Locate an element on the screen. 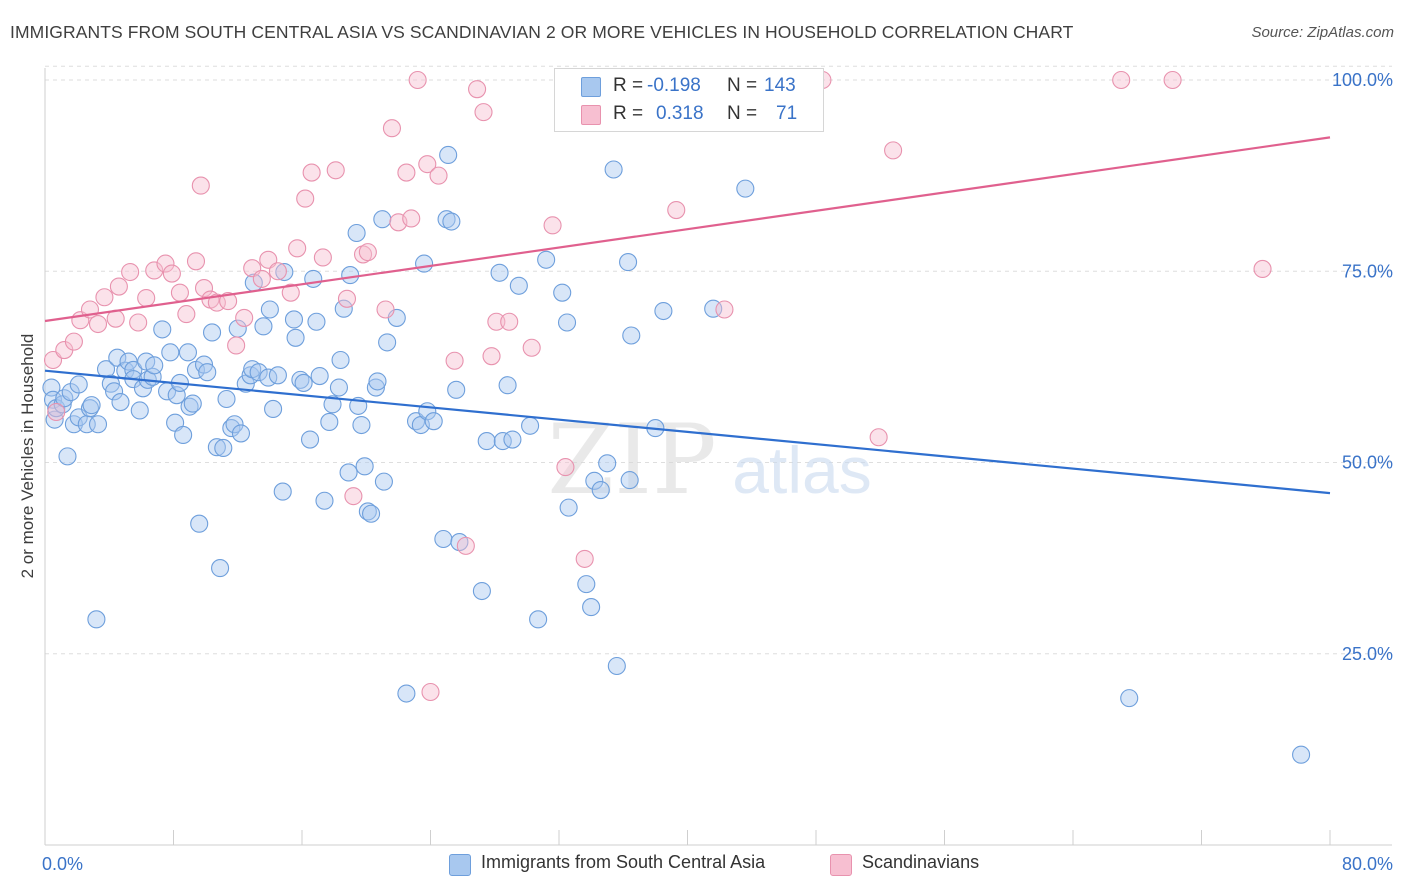 This screenshot has width=1406, height=892. n-value: 143 is located at coordinates (780, 85).